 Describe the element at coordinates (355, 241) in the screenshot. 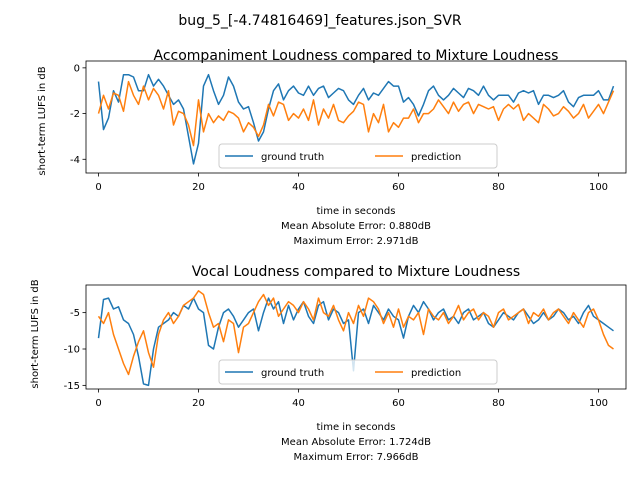

I see `maximum-error-note: Maximum Error: 2.971dB` at that location.